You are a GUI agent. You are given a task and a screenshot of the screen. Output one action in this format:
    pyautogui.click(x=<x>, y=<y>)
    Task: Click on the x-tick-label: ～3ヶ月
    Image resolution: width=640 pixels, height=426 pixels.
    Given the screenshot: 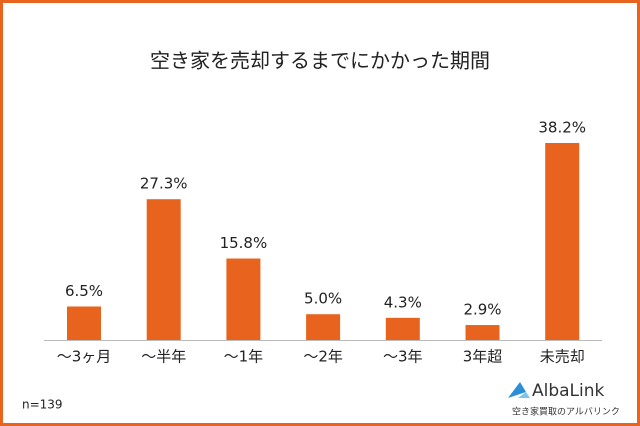 What is the action you would take?
    pyautogui.click(x=84, y=357)
    